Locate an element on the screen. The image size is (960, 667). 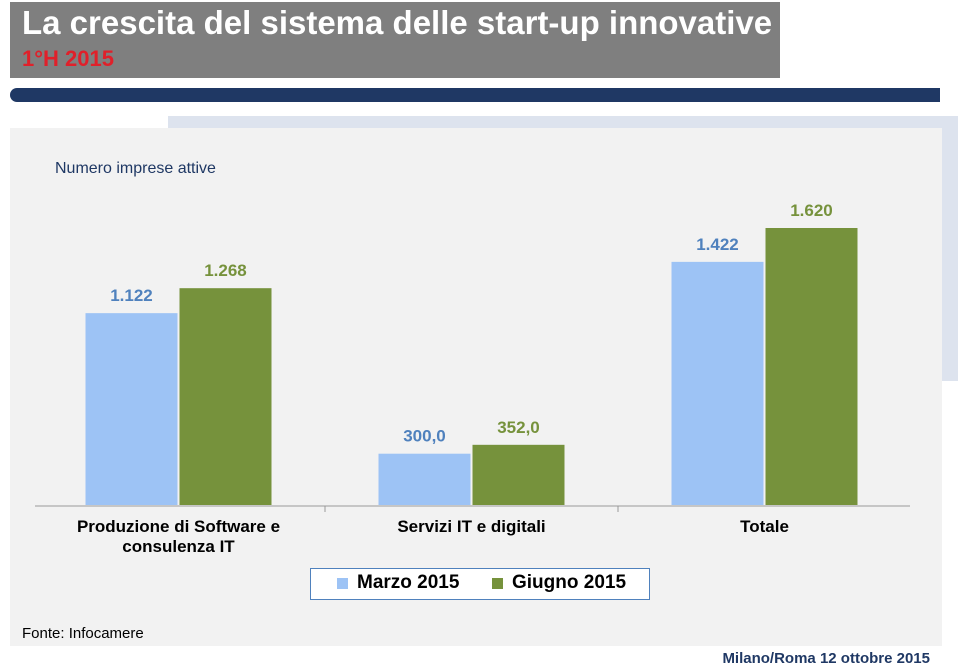
slide-subtitle: 1°H 2015 is located at coordinates (68, 58).